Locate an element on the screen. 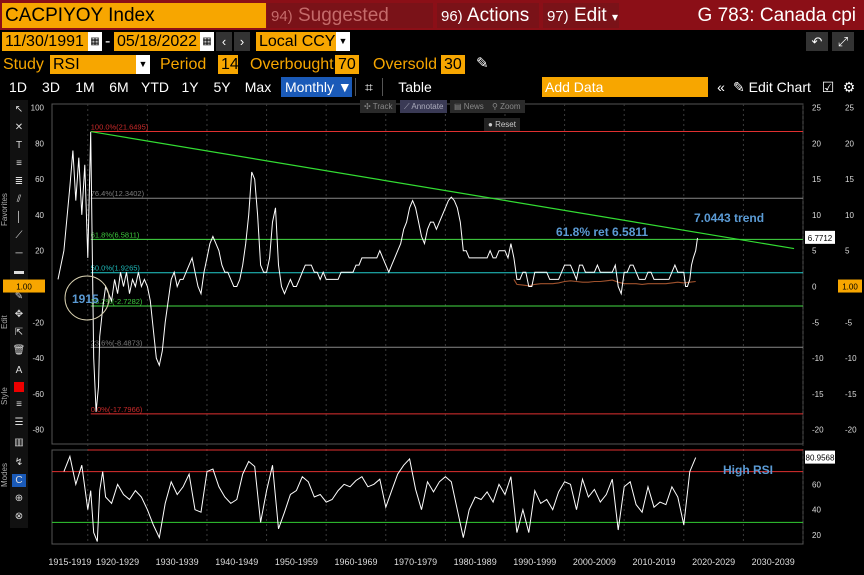 This screenshot has width=864, height=575. tf-6m: 6M is located at coordinates (119, 87).